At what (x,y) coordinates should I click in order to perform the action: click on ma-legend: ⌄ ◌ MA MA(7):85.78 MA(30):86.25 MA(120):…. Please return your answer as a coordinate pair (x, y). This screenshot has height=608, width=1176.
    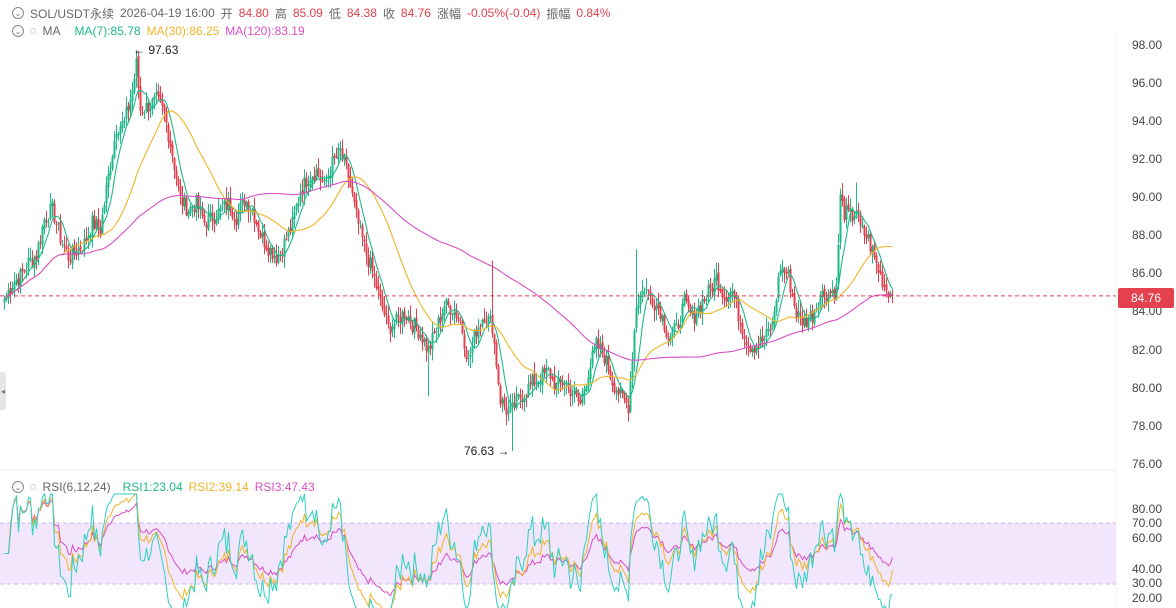
    Looking at the image, I should click on (158, 31).